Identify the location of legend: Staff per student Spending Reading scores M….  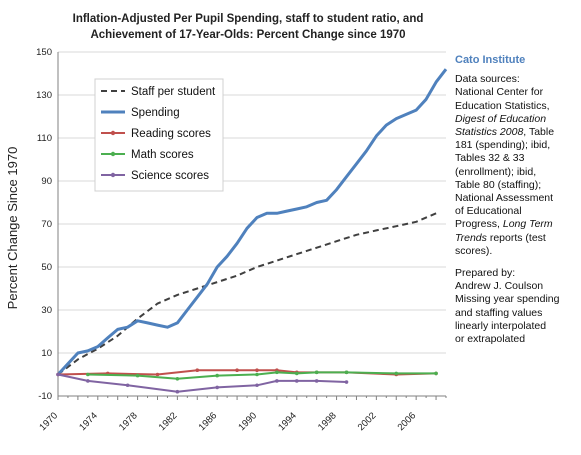
(159, 135).